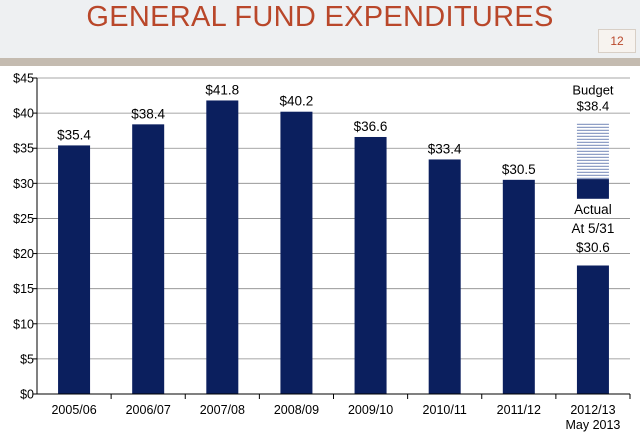  I want to click on slide-title: GENERAL FUND EXPENDITURES, so click(320, 17).